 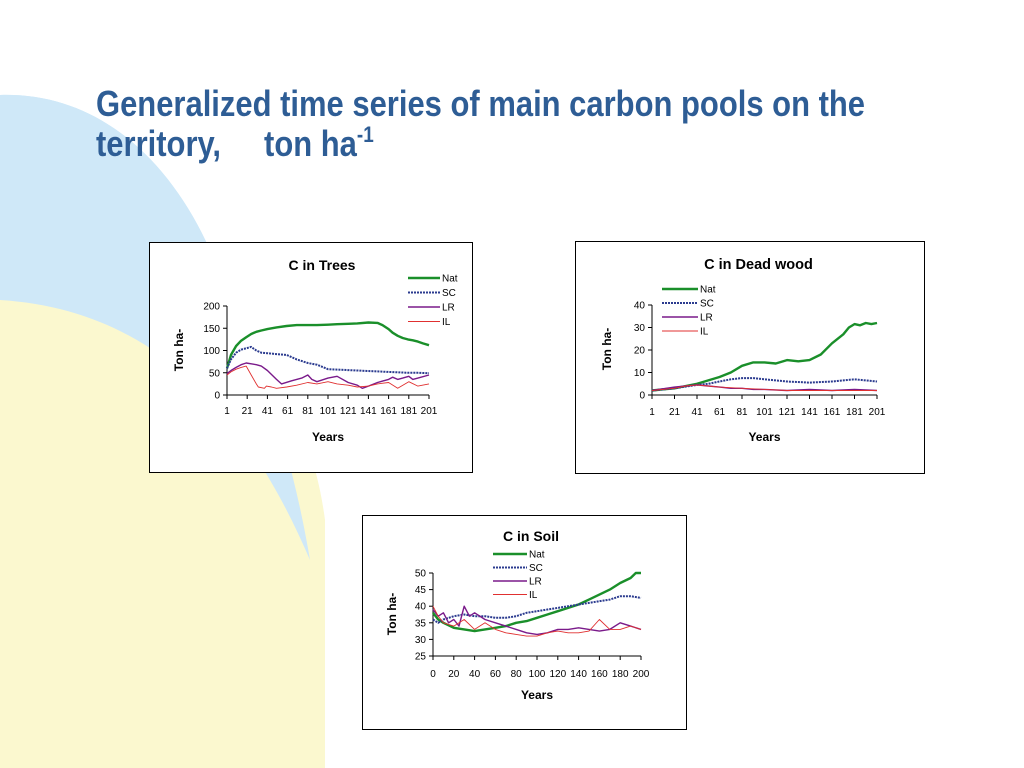 I want to click on x-tick-label: 20, so click(x=454, y=674).